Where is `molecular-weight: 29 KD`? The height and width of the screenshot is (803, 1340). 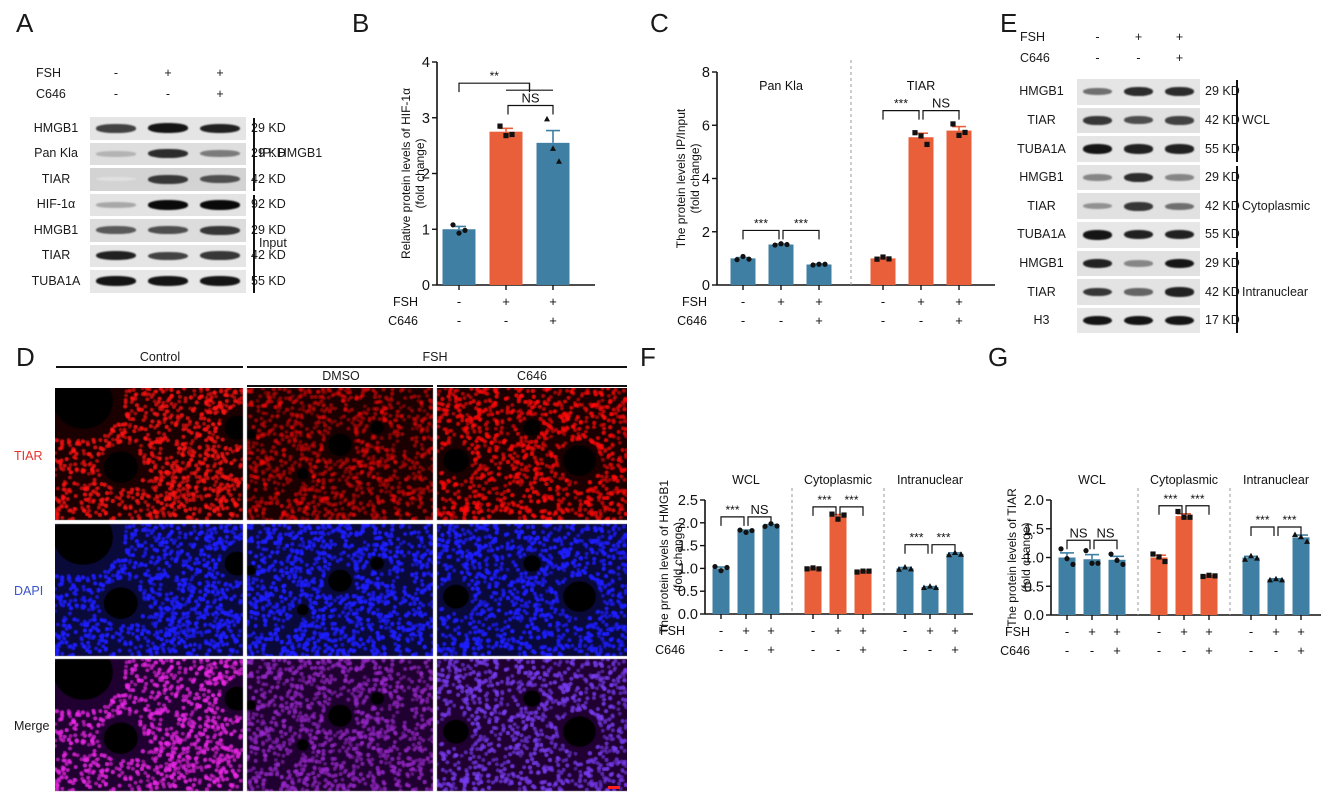
molecular-weight: 29 KD is located at coordinates (268, 153).